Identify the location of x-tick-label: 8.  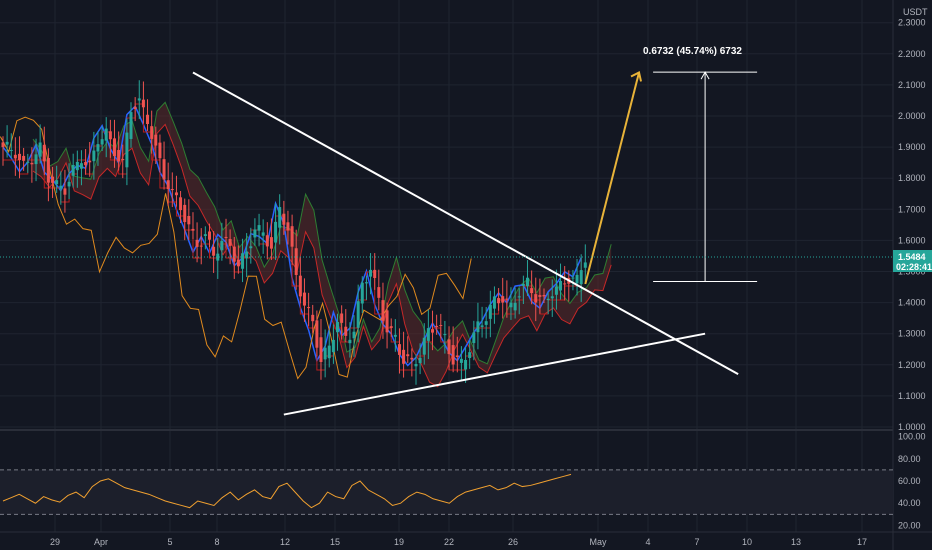
(216, 542).